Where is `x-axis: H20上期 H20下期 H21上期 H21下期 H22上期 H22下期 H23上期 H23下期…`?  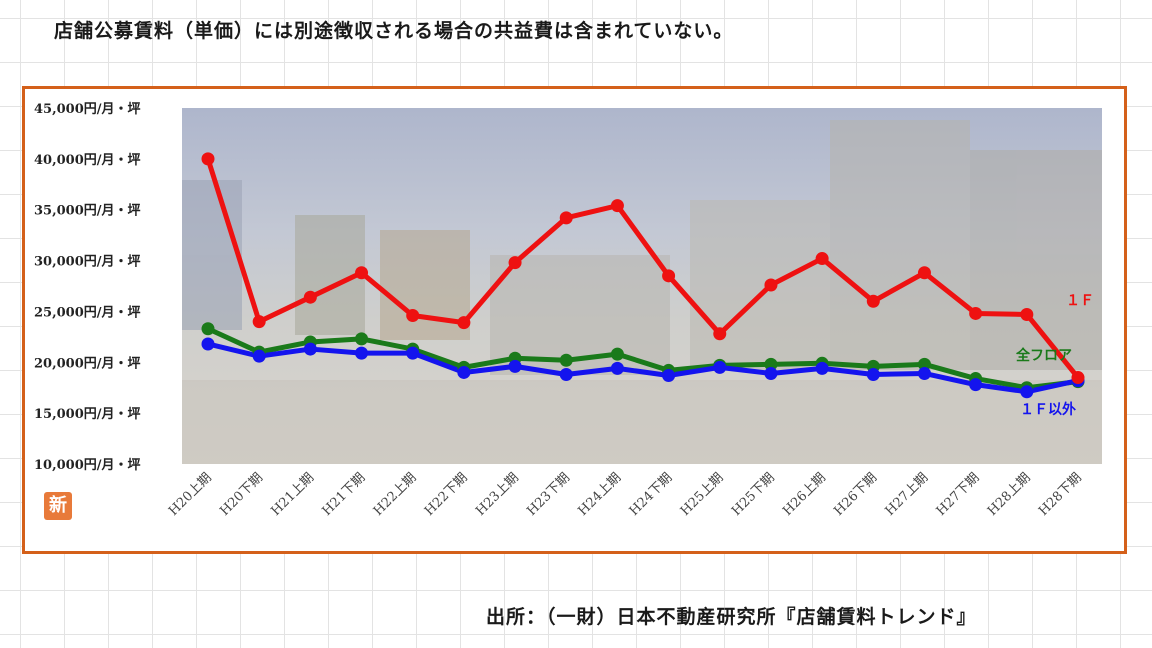 x-axis: H20上期 H20下期 H21上期 H21下期 H22上期 H22下期 H23上期 H23下期… is located at coordinates (625, 494).